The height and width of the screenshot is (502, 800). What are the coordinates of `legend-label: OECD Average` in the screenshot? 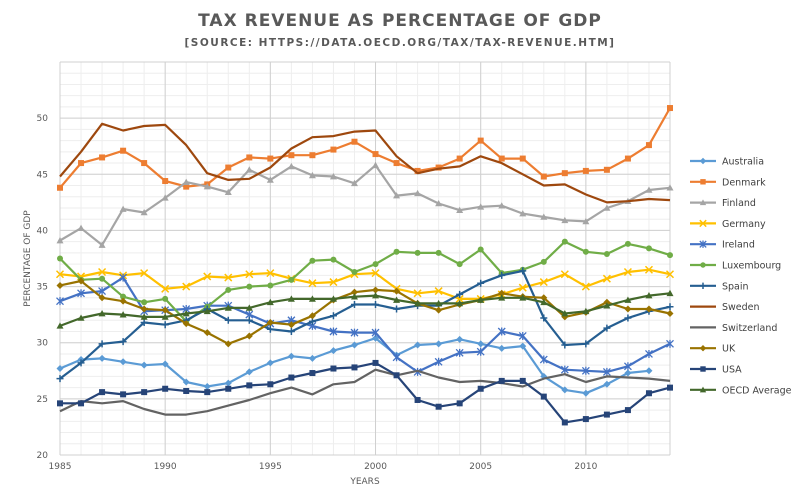 It's located at (757, 390).